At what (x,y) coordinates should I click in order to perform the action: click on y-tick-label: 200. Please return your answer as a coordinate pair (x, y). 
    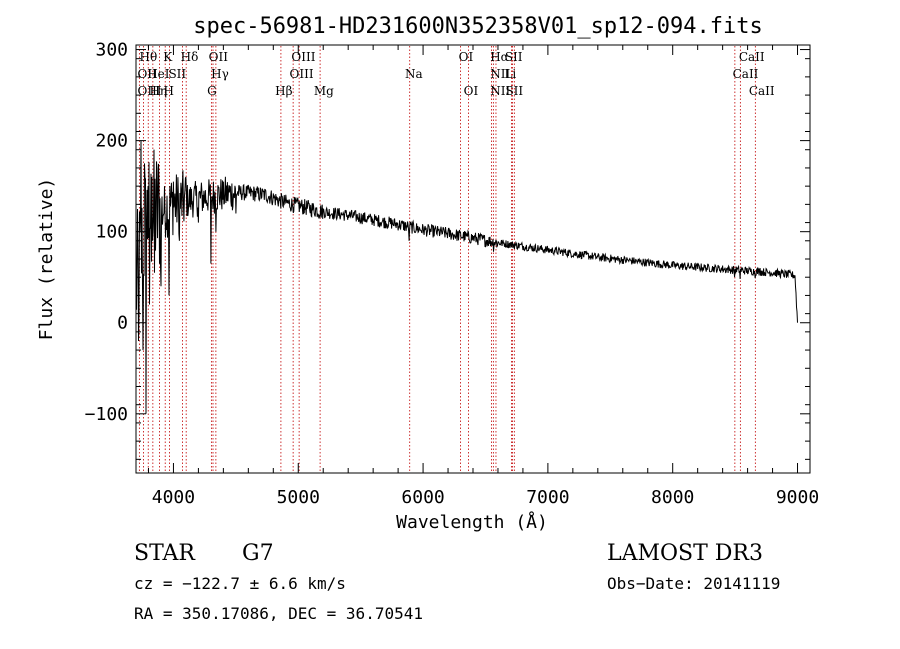
    Looking at the image, I should click on (111, 141).